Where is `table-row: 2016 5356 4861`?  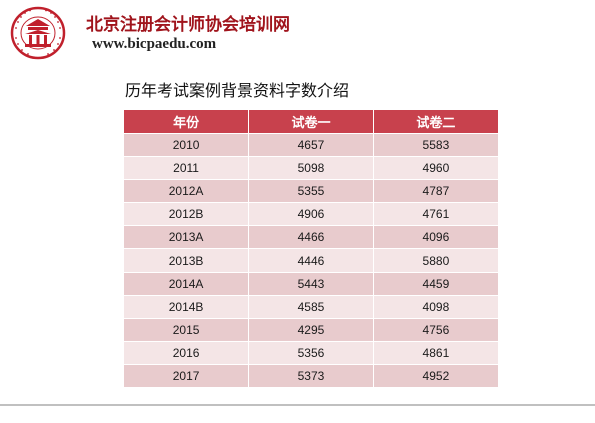
table-row: 2016 5356 4861 is located at coordinates (311, 352).